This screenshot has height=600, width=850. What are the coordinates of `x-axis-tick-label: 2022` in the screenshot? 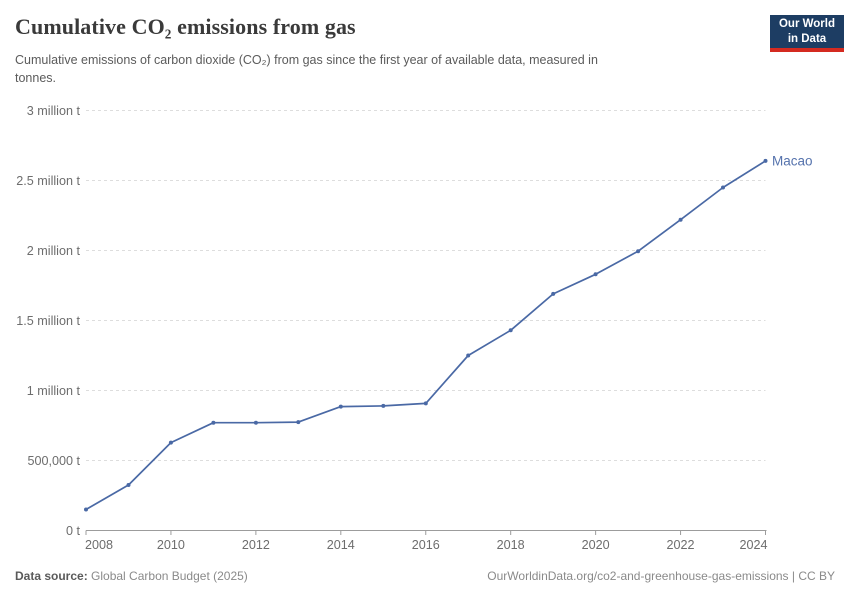 It's located at (681, 545).